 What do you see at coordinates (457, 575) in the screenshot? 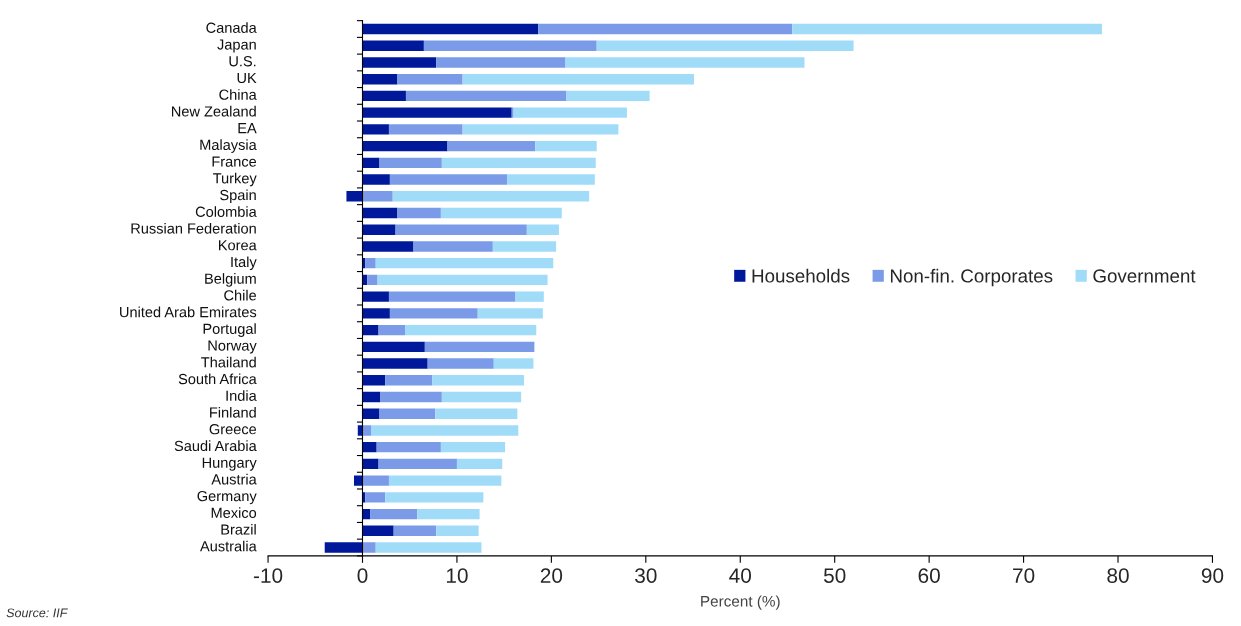
I see `x-tick-label: 10` at bounding box center [457, 575].